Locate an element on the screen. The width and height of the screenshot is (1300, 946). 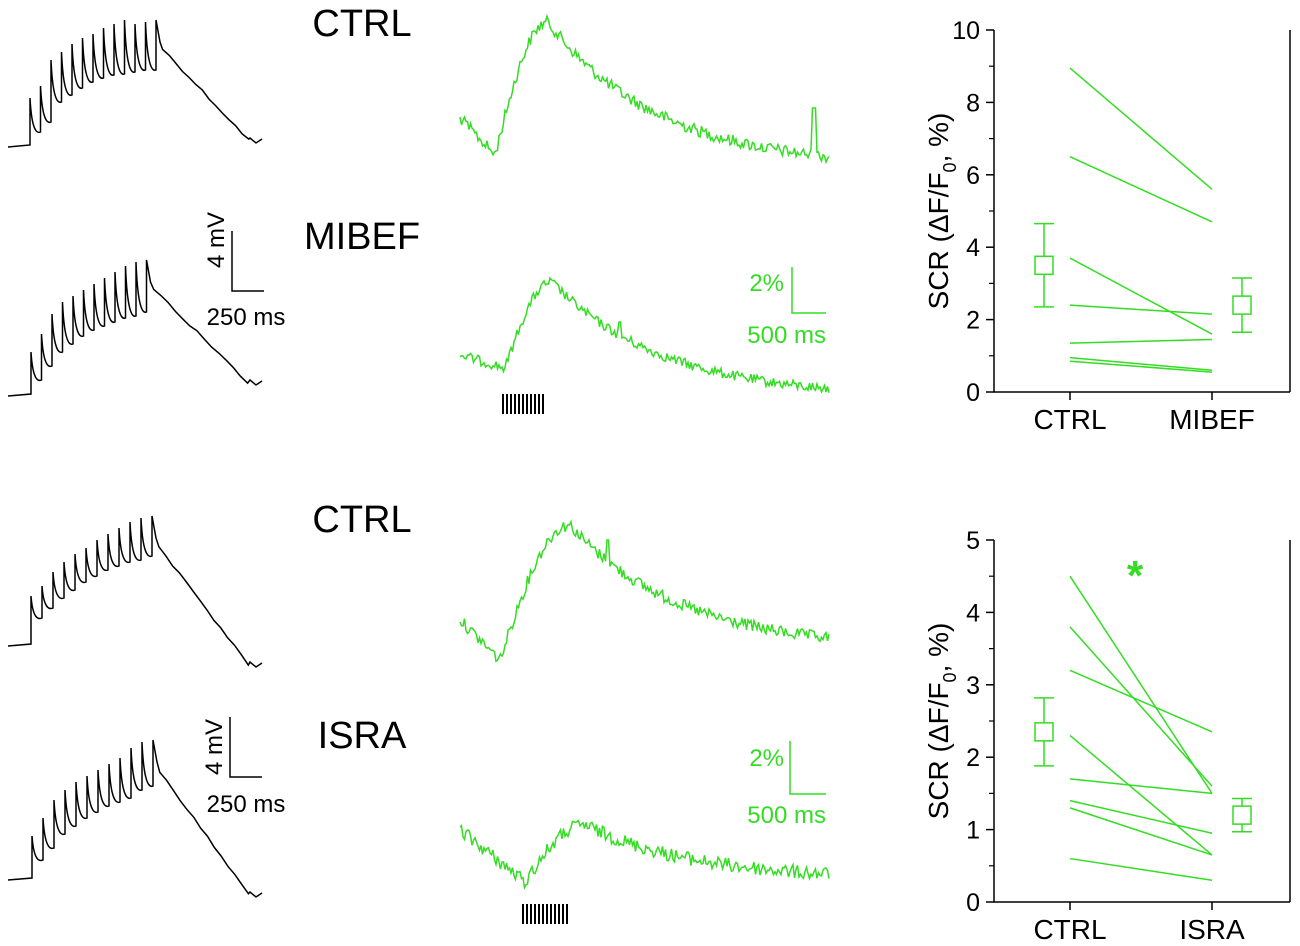
scalebar-ms-label-bottom: 250 ms is located at coordinates (246, 804).